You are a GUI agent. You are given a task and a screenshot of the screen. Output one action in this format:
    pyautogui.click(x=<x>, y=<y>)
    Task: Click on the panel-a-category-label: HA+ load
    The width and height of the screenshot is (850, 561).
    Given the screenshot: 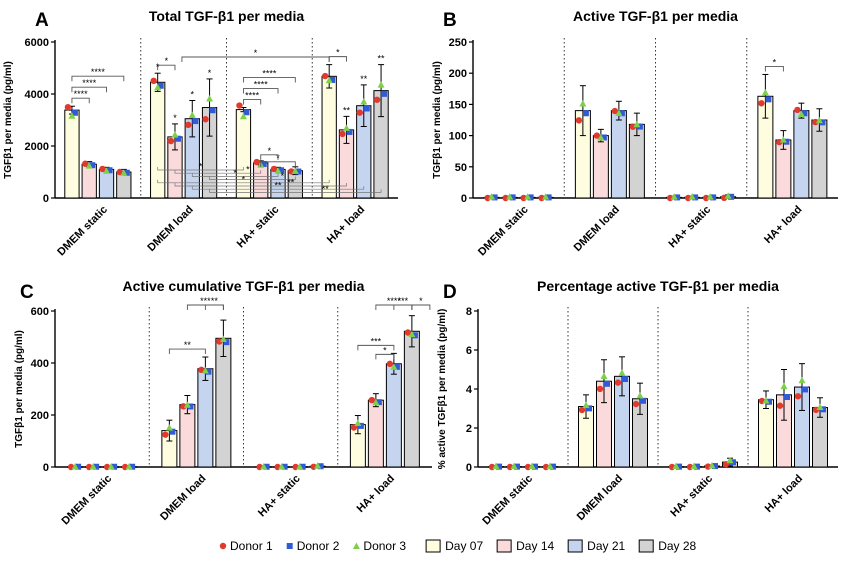 What is the action you would take?
    pyautogui.click(x=346, y=225)
    